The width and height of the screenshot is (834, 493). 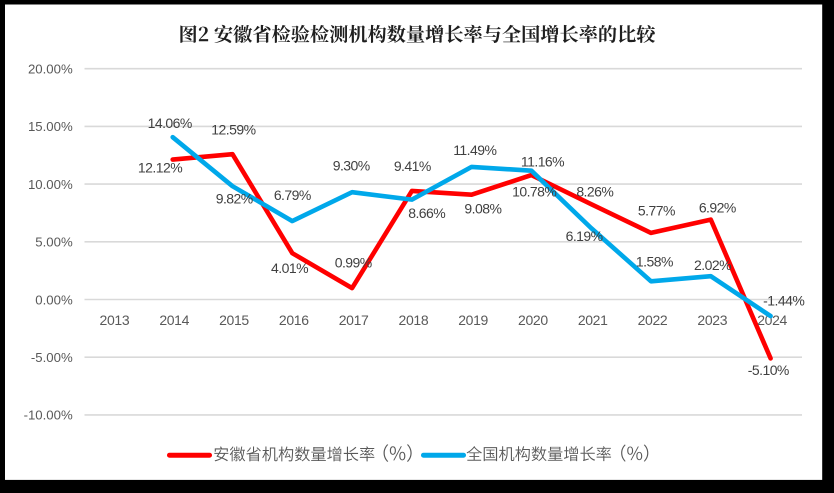 What do you see at coordinates (50, 126) in the screenshot?
I see `svg-text: 15.00%` at bounding box center [50, 126].